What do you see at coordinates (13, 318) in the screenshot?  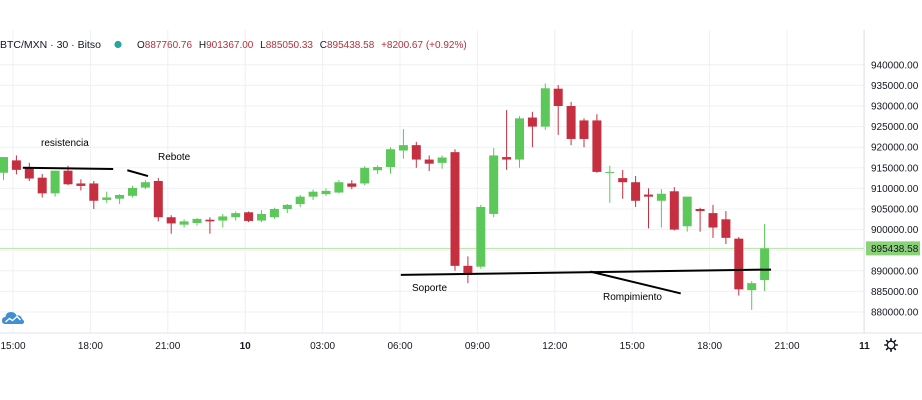 I see `tradingview-cloud-icon` at bounding box center [13, 318].